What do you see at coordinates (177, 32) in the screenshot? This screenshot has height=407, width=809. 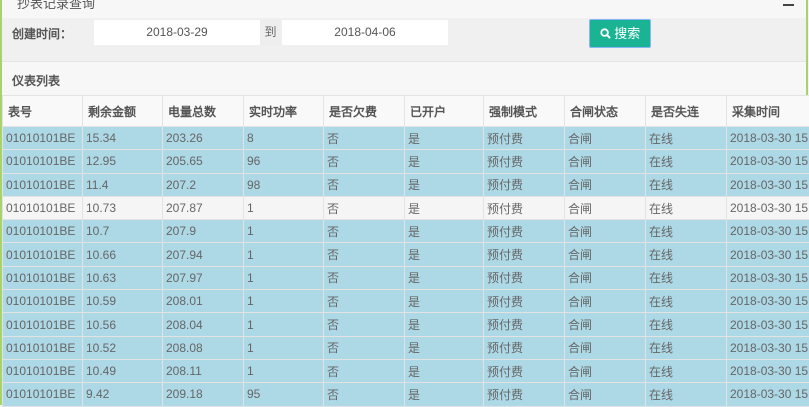 I see `start-date-input` at bounding box center [177, 32].